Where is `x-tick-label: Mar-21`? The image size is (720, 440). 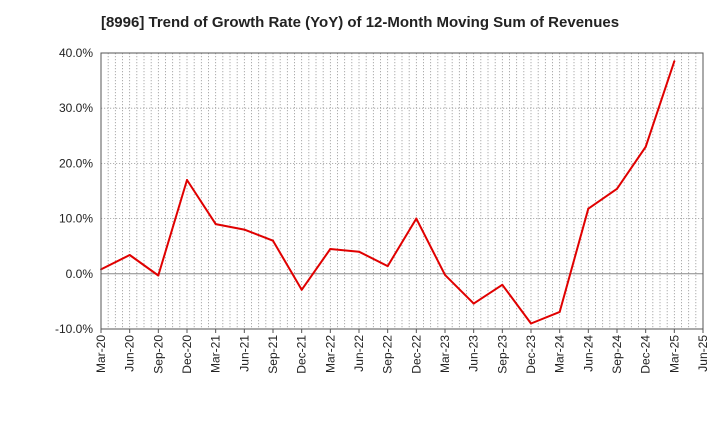 x-tick-label: Mar-21 is located at coordinates (216, 354).